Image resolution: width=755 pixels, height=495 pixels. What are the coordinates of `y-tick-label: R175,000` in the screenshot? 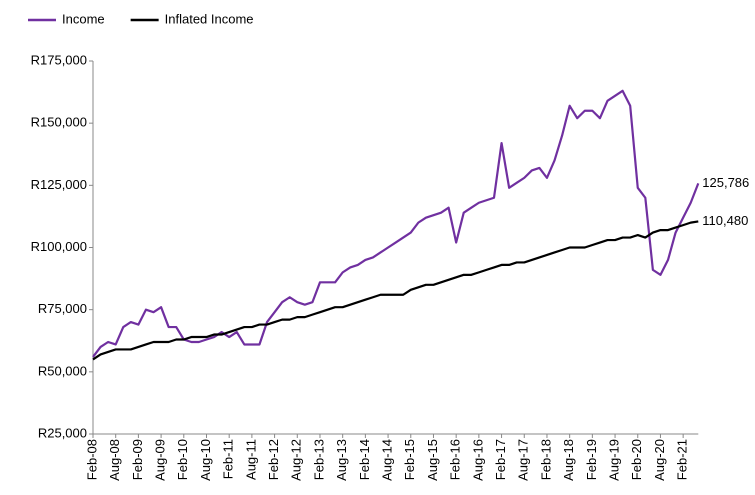 It's located at (59, 59).